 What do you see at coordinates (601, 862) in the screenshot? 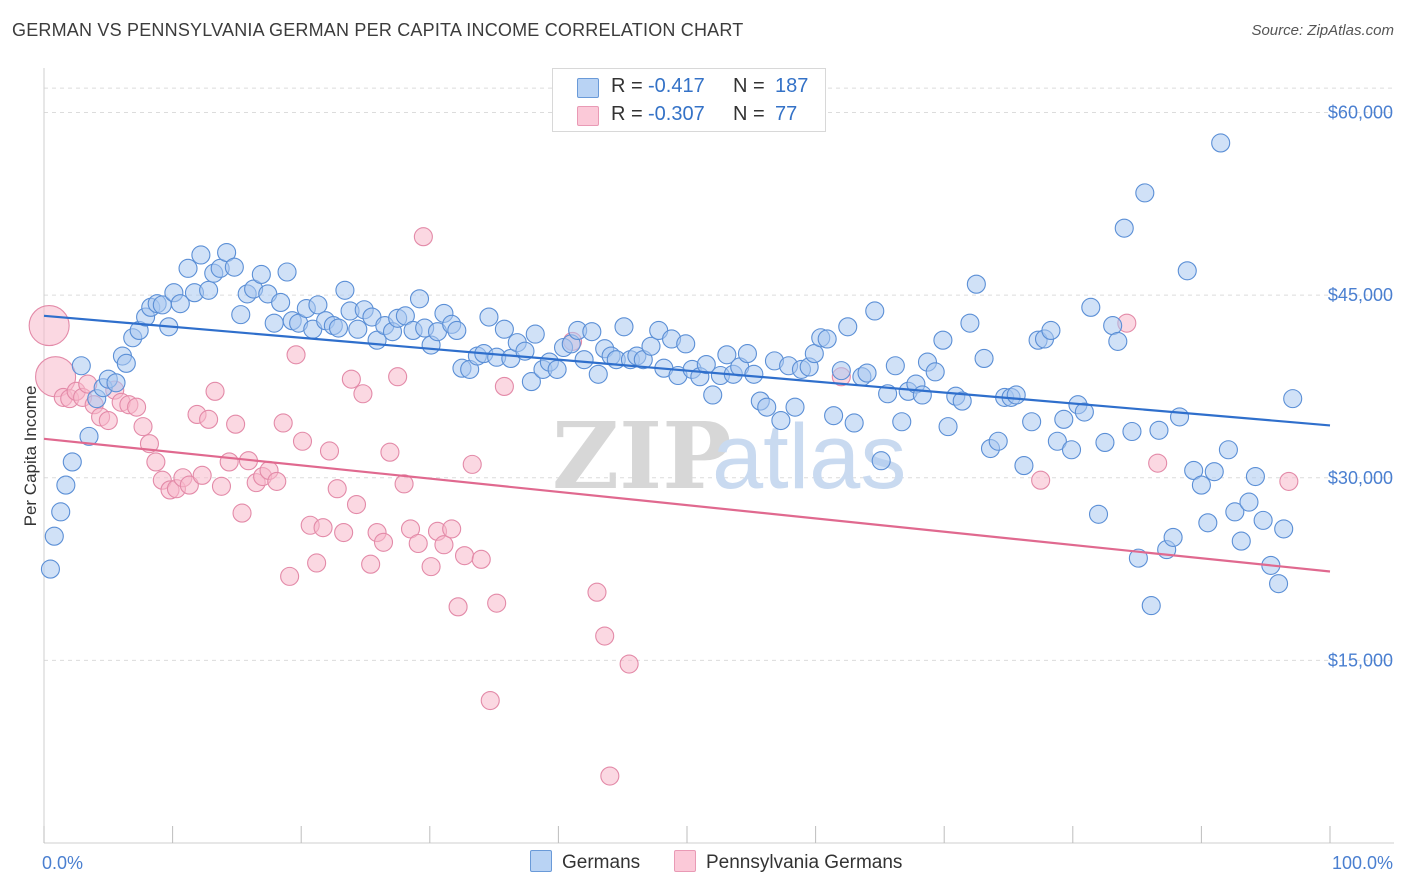
I see `bottom-legend-label-germans: Germans` at bounding box center [601, 862].